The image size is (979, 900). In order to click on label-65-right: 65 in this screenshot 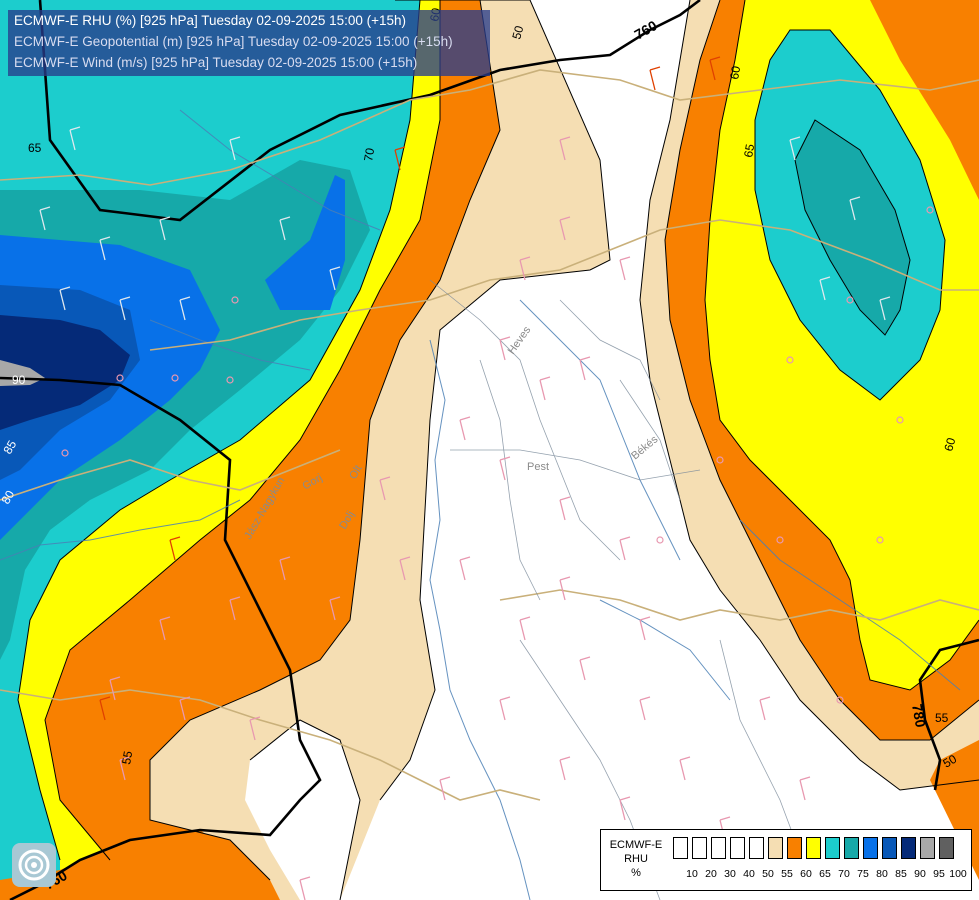, I will do `click(749, 151)`.